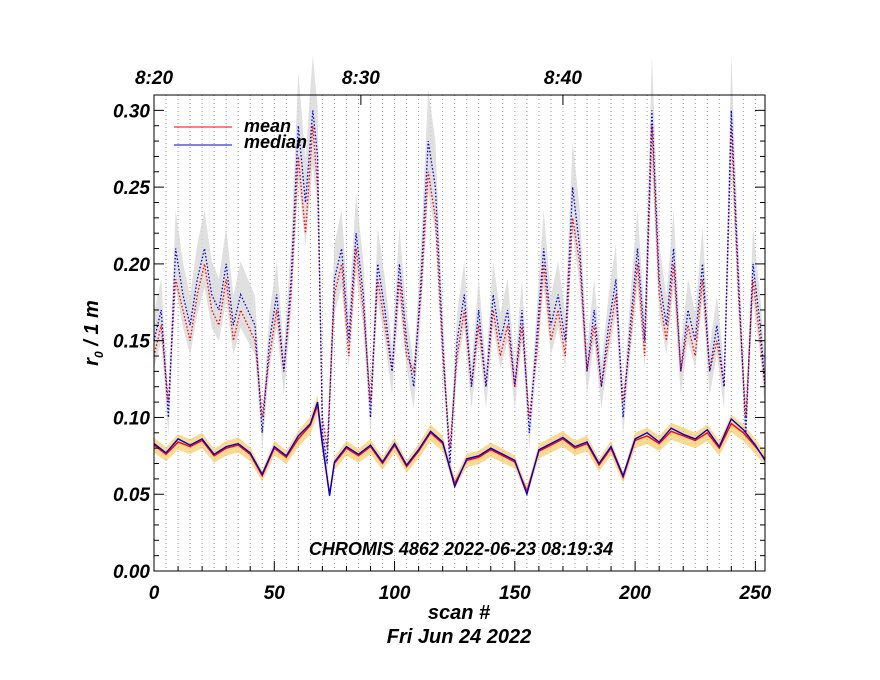 Image resolution: width=880 pixels, height=680 pixels. Describe the element at coordinates (461, 549) in the screenshot. I see `dataset-annotation: CHROMIS 4862 2022-06-23 08:19:34` at that location.